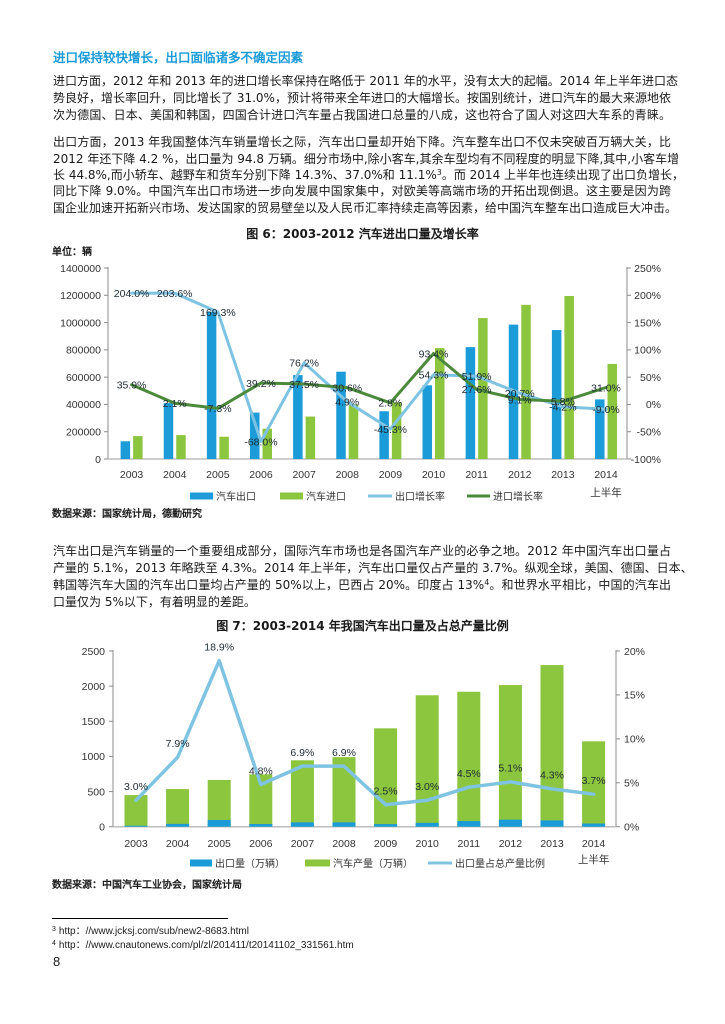 The width and height of the screenshot is (725, 1024). What do you see at coordinates (510, 769) in the screenshot?
I see `data-label: 5.1%` at bounding box center [510, 769].